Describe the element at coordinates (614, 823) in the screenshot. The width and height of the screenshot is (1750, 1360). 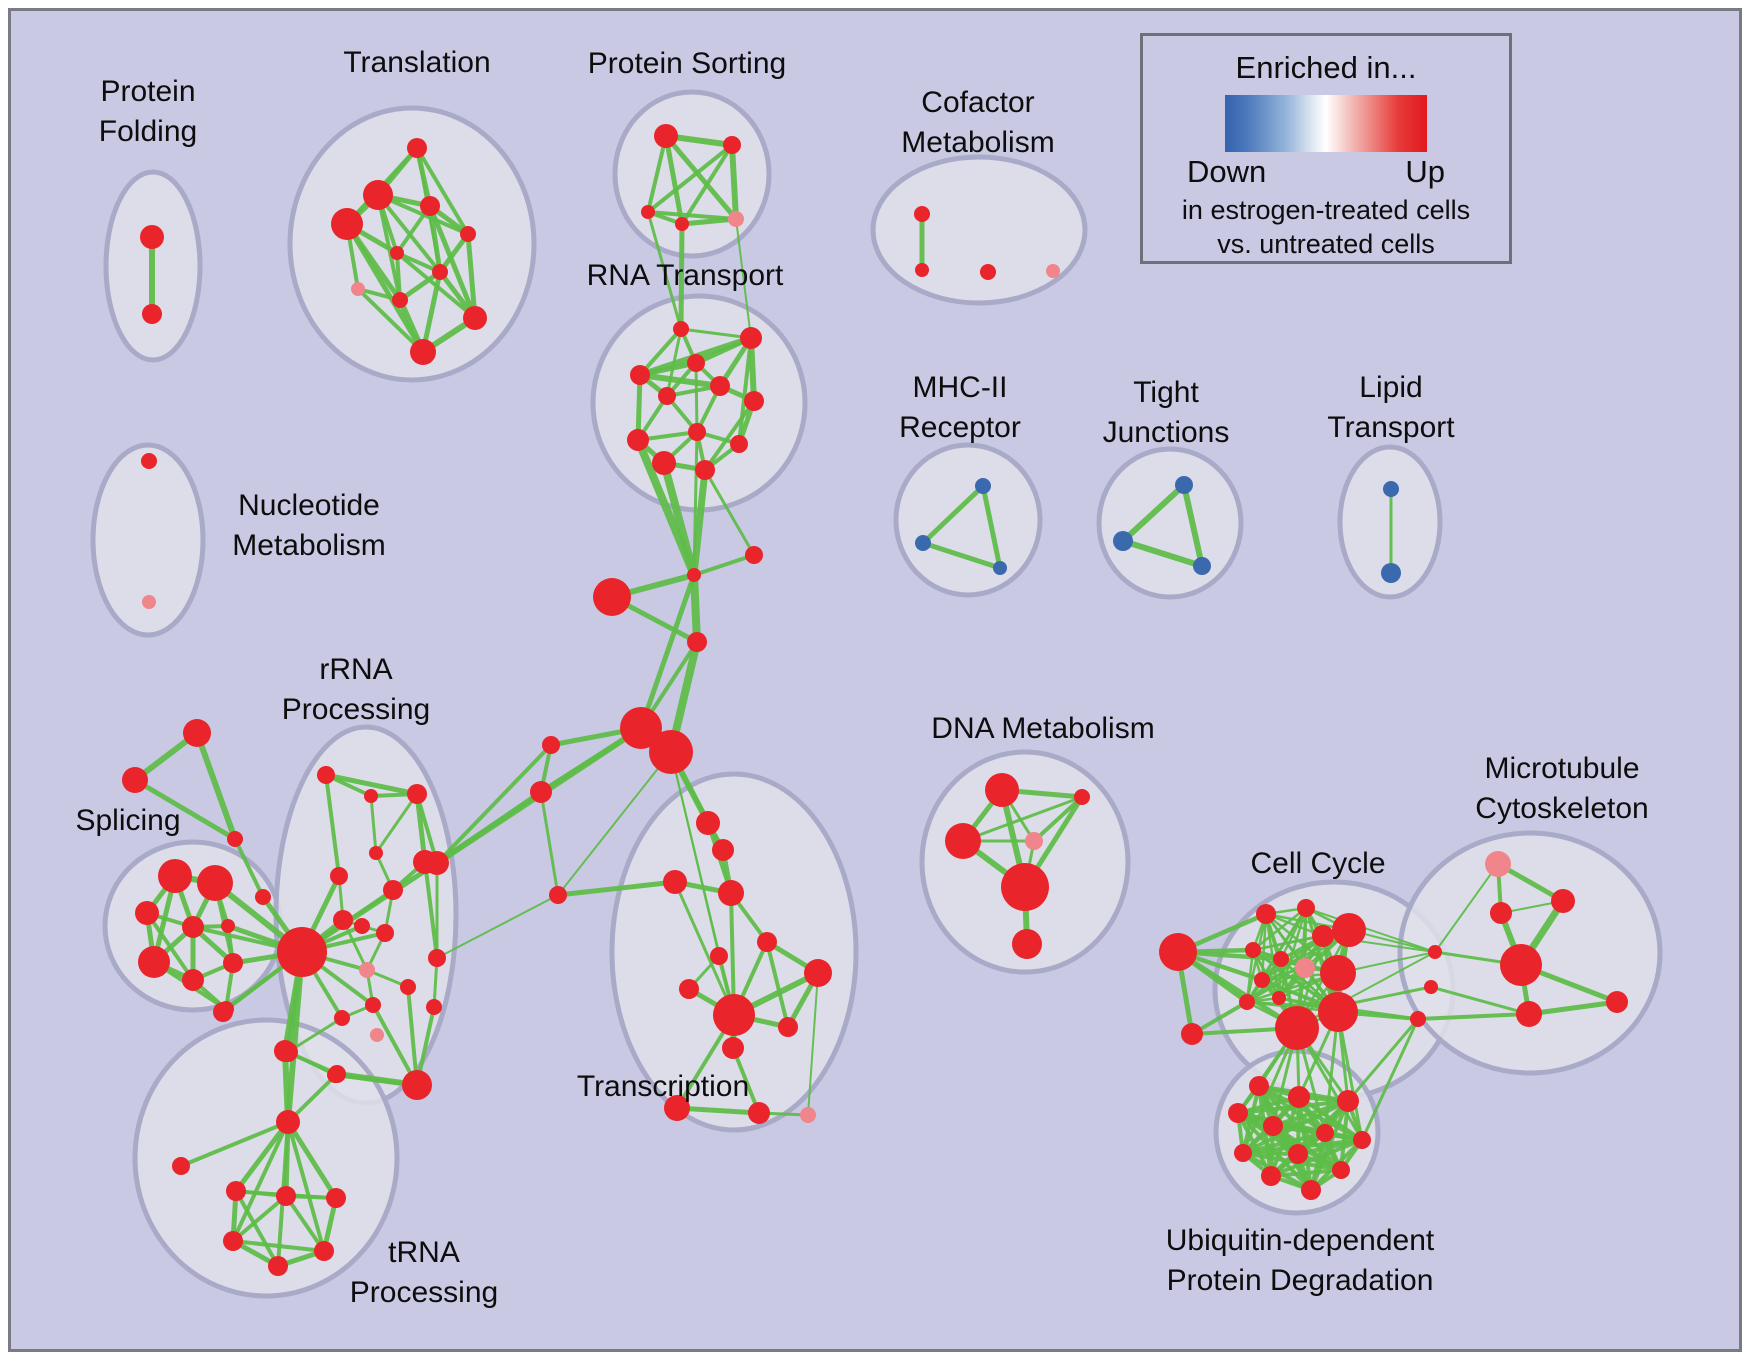
I see `edge-dn2-trl` at that location.